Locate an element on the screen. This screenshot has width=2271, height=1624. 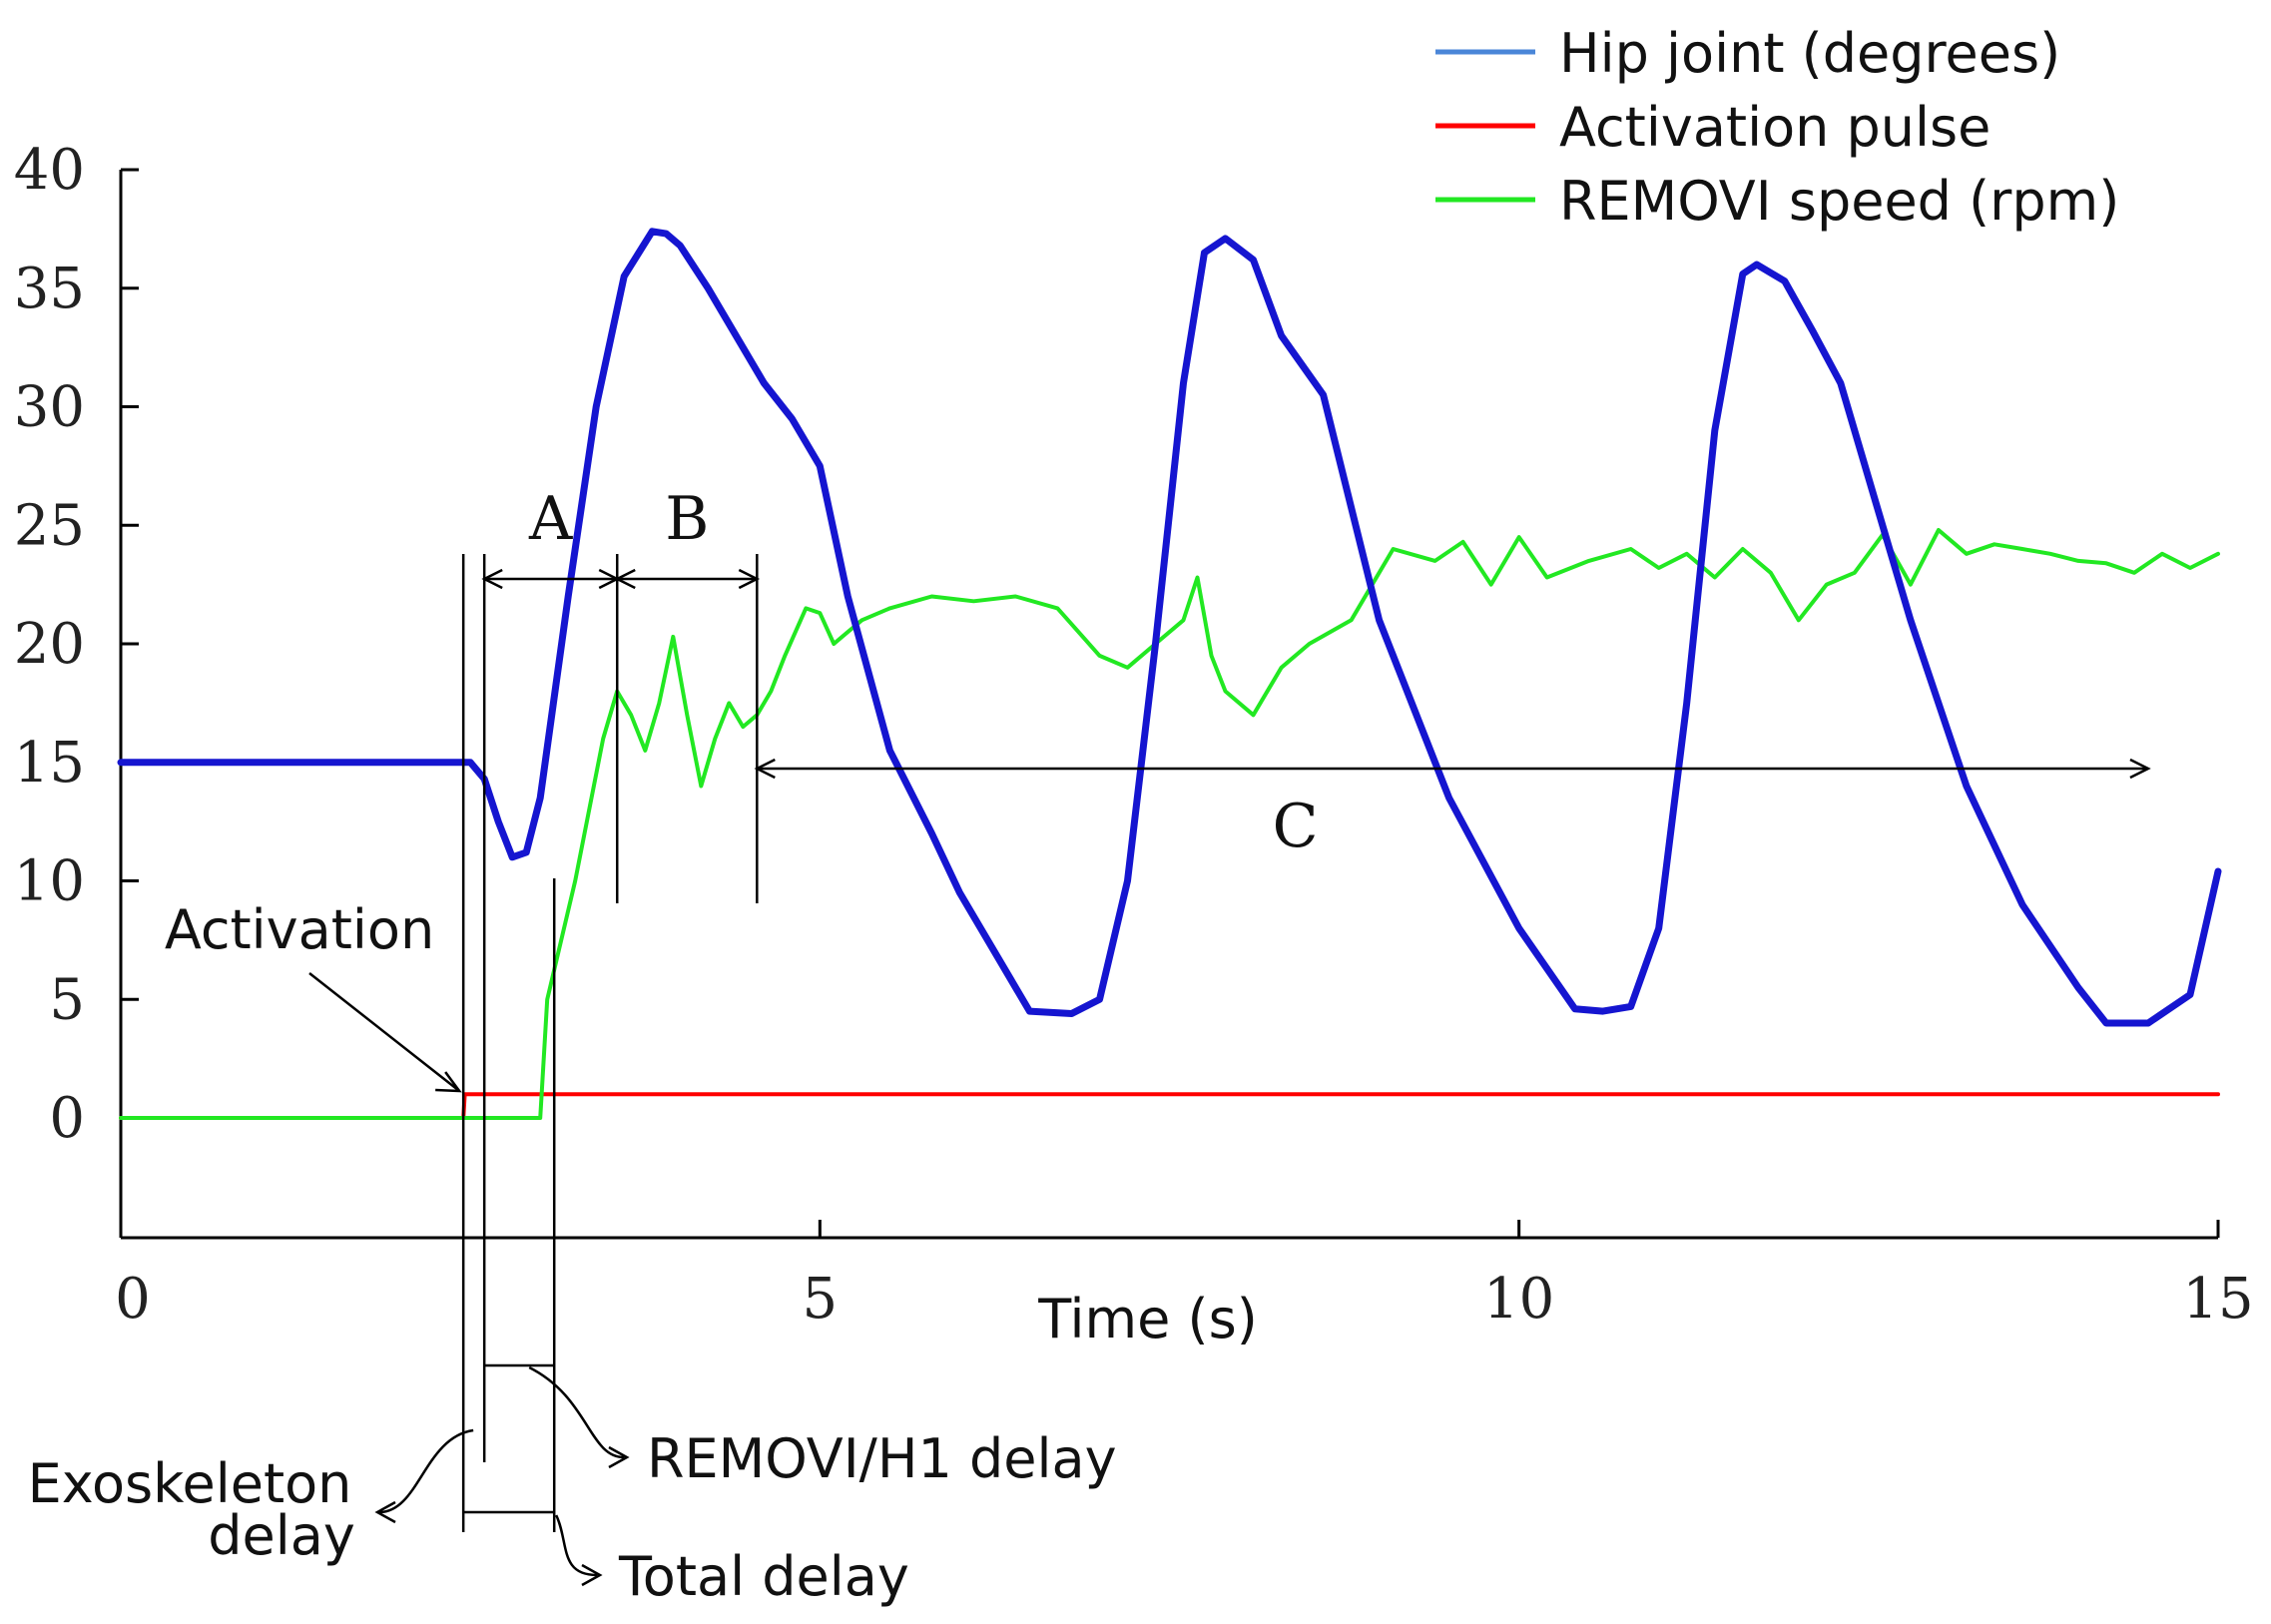
y-tick-label: 10 is located at coordinates (49, 882).